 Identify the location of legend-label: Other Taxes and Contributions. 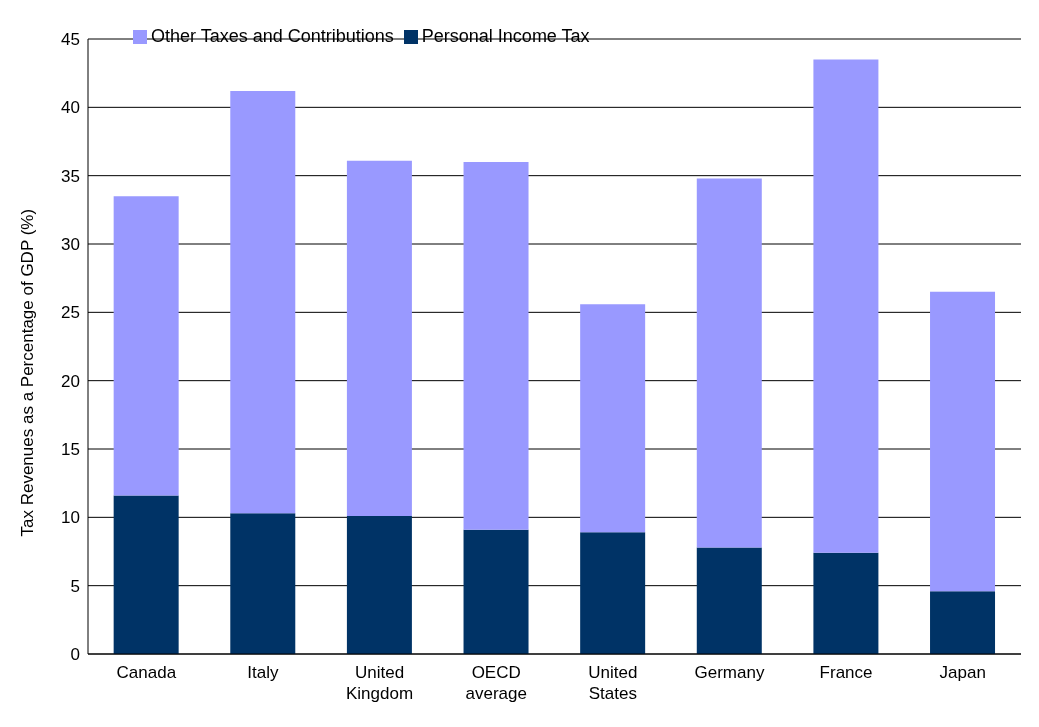
(272, 36).